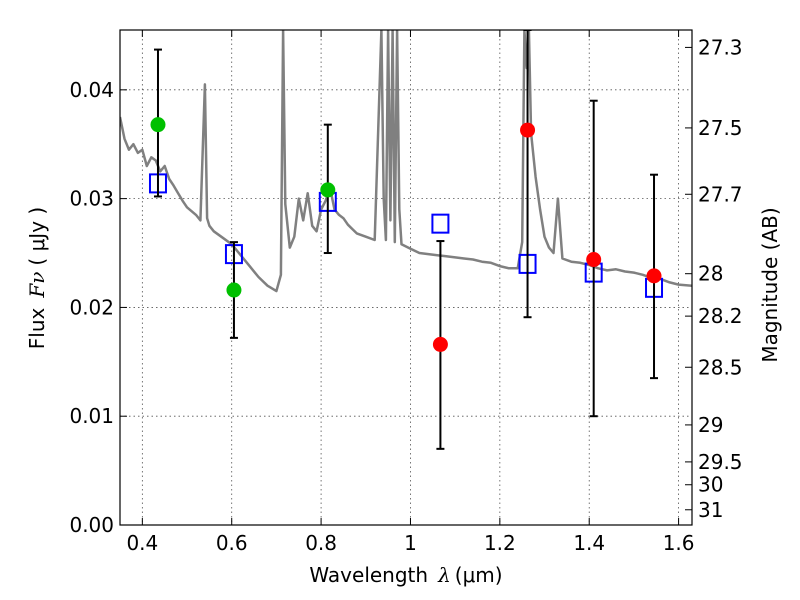 The image size is (800, 600). Describe the element at coordinates (720, 47) in the screenshot. I see `right-tick-label: 27.3` at that location.